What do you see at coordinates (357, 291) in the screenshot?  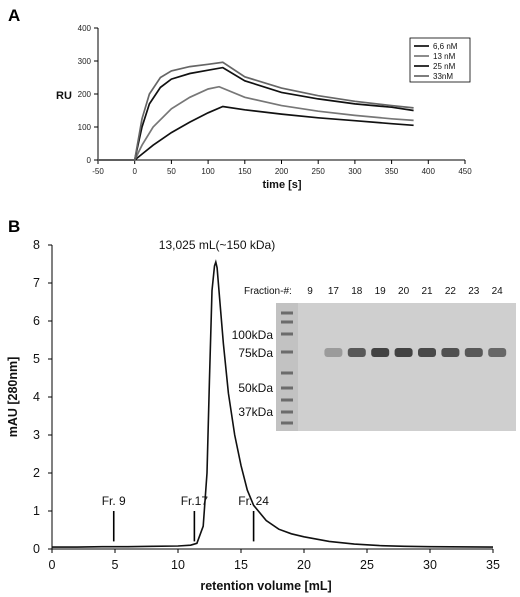 I see `gel-fraction-number: 18` at bounding box center [357, 291].